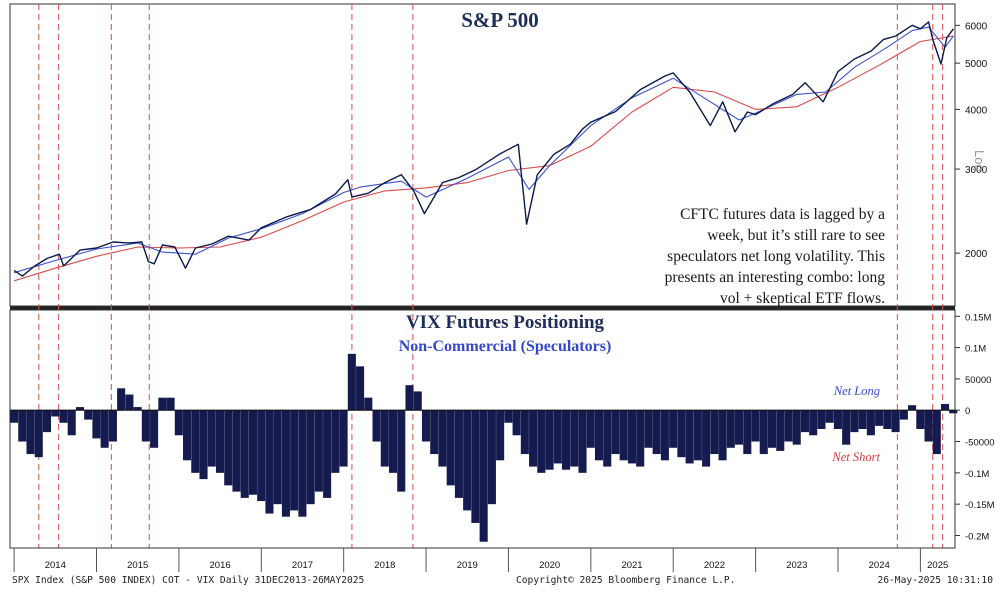 This screenshot has height=595, width=1002. What do you see at coordinates (977, 474) in the screenshot?
I see `y-tick-label: -0.1M` at bounding box center [977, 474].